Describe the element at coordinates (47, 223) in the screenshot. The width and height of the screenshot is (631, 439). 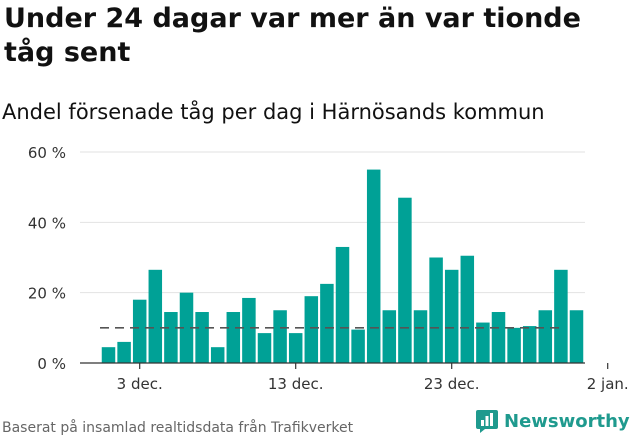
I see `y-tick-label: 40 %` at that location.